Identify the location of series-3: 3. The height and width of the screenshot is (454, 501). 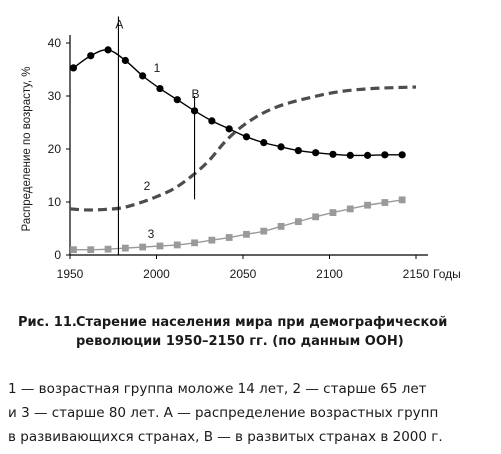
(238, 225).